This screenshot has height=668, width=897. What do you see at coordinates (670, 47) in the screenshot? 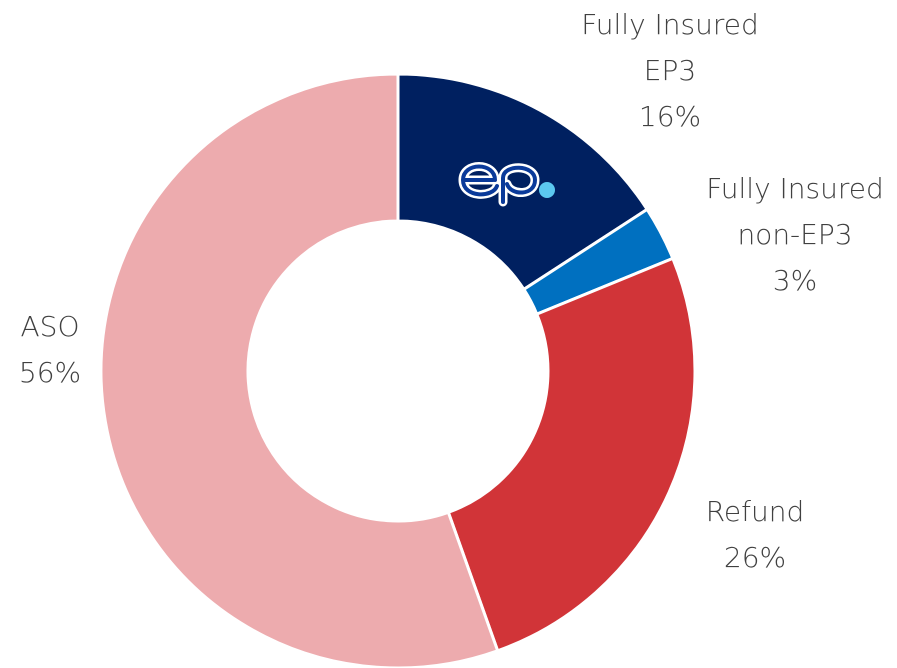
I see `category-label: Fully Insured EP3` at bounding box center [670, 47].